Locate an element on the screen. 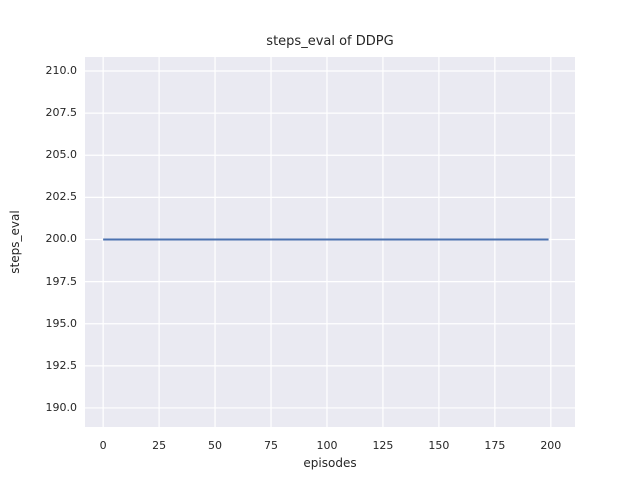 The width and height of the screenshot is (640, 480). y-axis-label: steps_eval is located at coordinates (15, 242).